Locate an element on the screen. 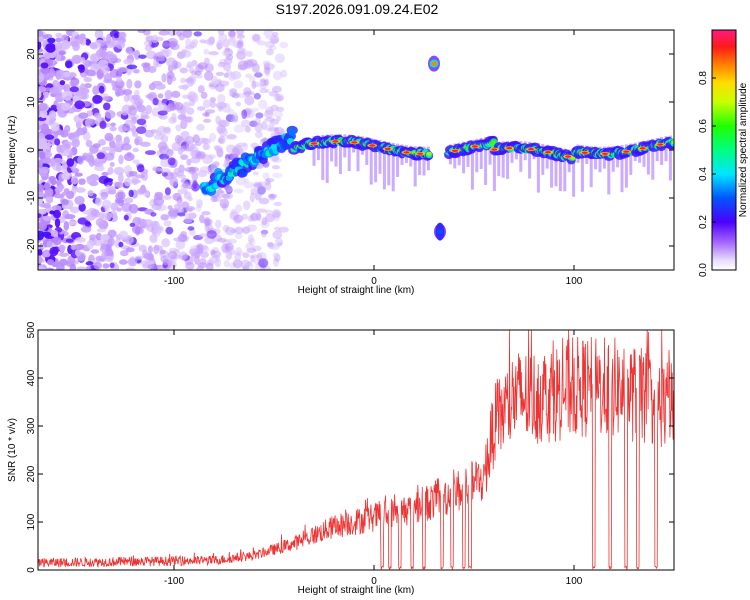 The height and width of the screenshot is (600, 750). x-tick-label: 0 is located at coordinates (374, 581).